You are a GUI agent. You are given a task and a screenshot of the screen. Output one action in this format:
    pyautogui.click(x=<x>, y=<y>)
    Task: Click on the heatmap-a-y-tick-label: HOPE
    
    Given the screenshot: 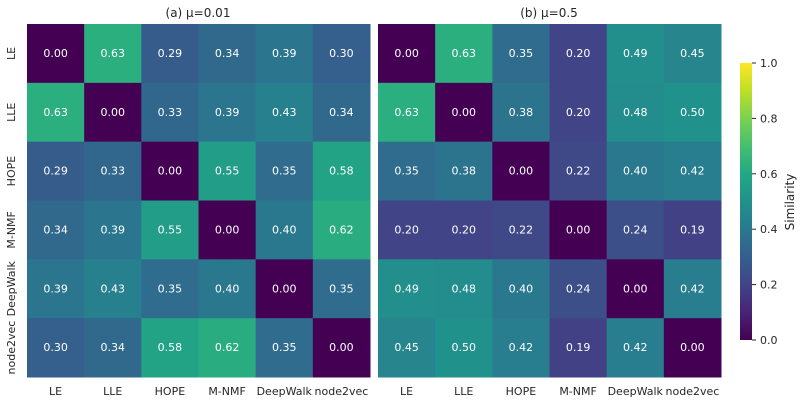 What is the action you would take?
    pyautogui.click(x=11, y=171)
    